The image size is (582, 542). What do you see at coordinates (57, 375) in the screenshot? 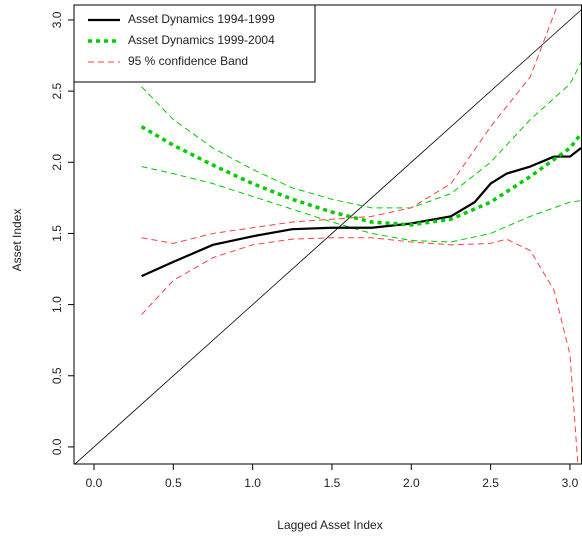
I see `y-tick-label: 0.5` at bounding box center [57, 375].